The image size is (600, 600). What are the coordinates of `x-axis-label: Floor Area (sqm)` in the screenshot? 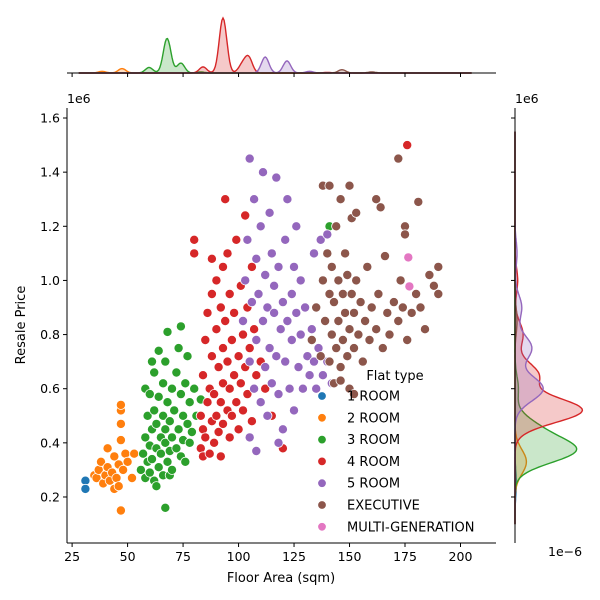 It's located at (281, 578).